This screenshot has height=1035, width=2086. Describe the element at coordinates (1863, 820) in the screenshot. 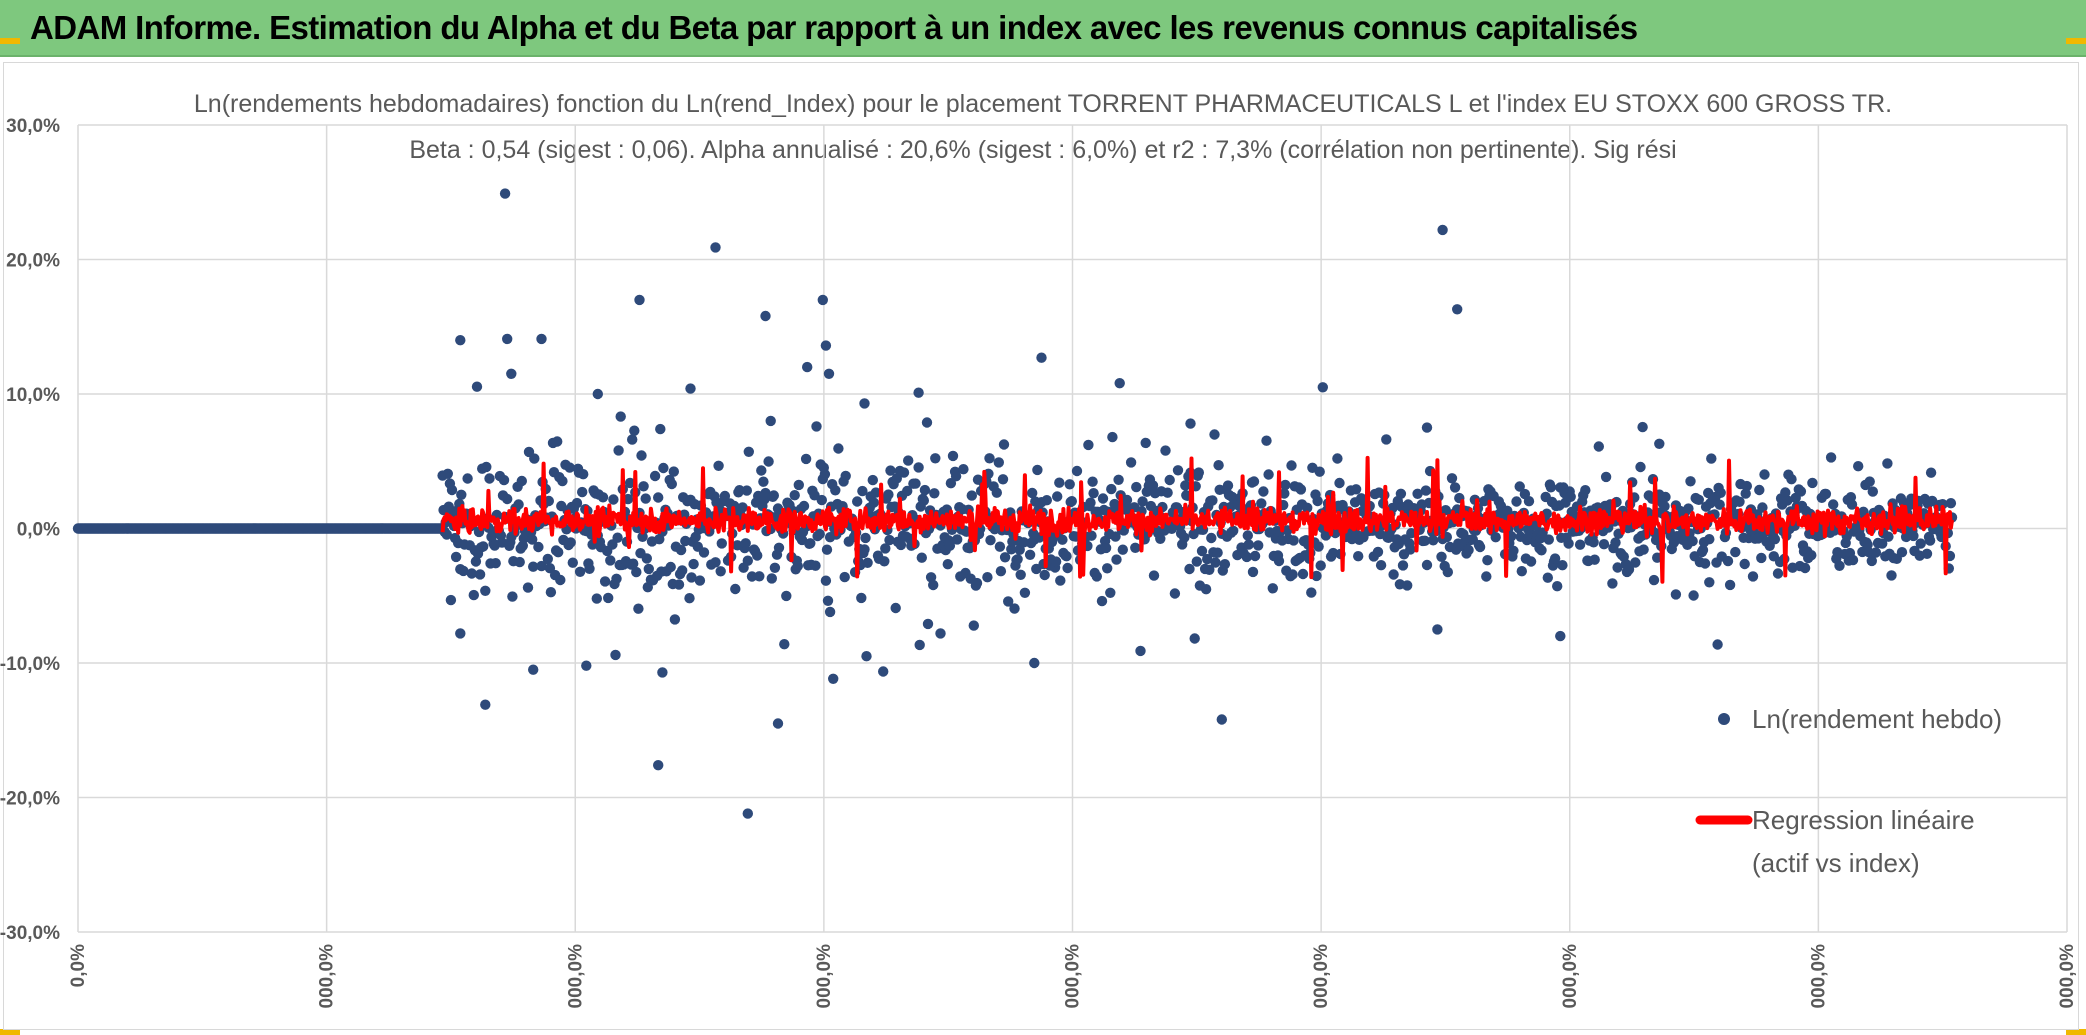

I see `legend-label-regression: Regression linéaire` at that location.